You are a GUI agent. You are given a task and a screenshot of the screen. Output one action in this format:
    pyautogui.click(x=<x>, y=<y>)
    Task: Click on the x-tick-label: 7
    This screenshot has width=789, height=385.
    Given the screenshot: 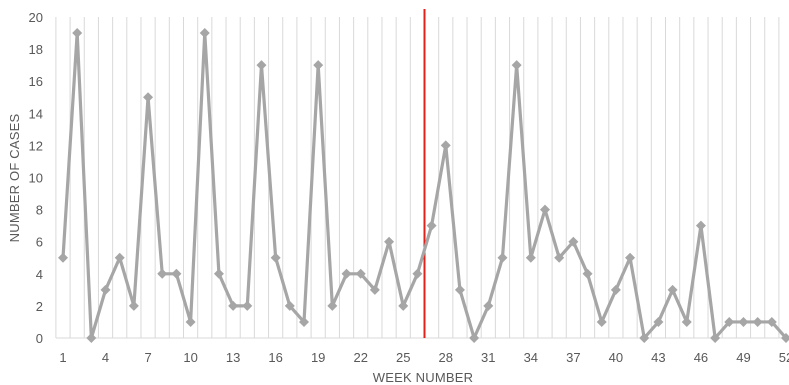 What is the action you would take?
    pyautogui.click(x=147, y=357)
    